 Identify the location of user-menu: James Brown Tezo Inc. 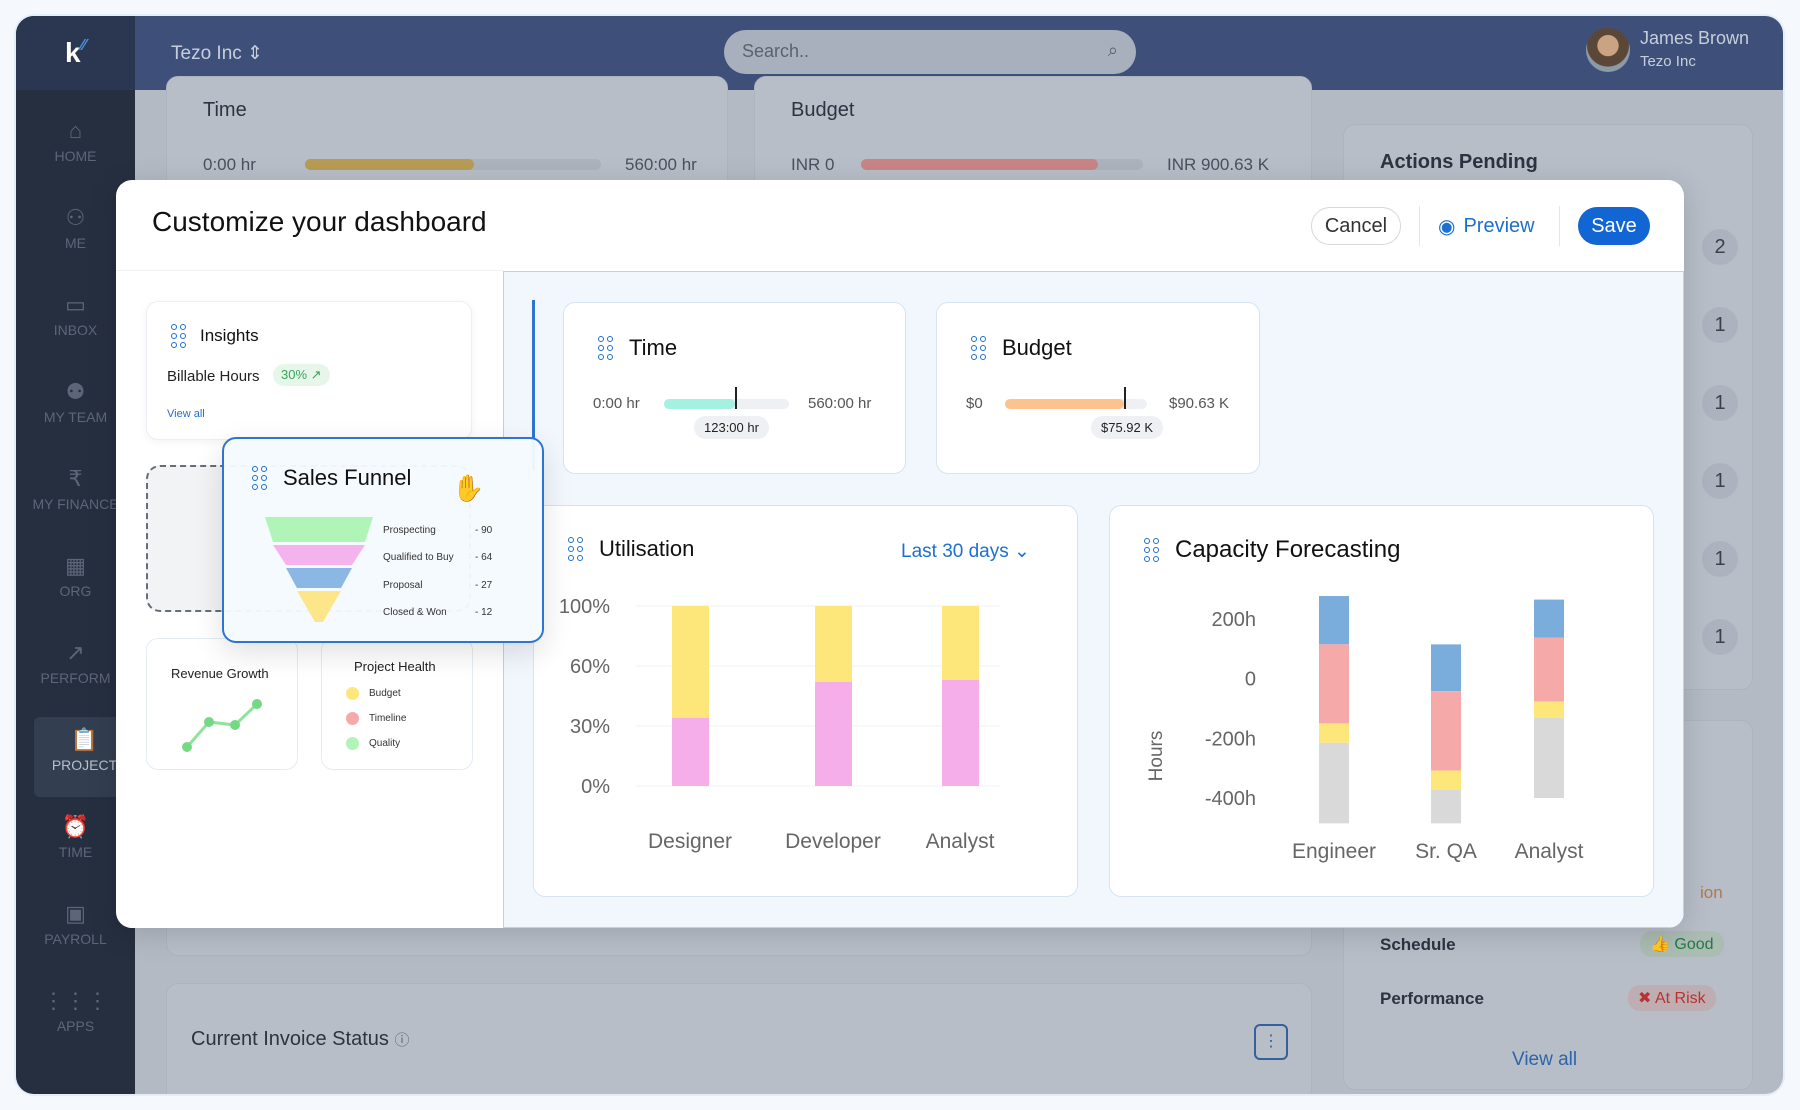
(1667, 50).